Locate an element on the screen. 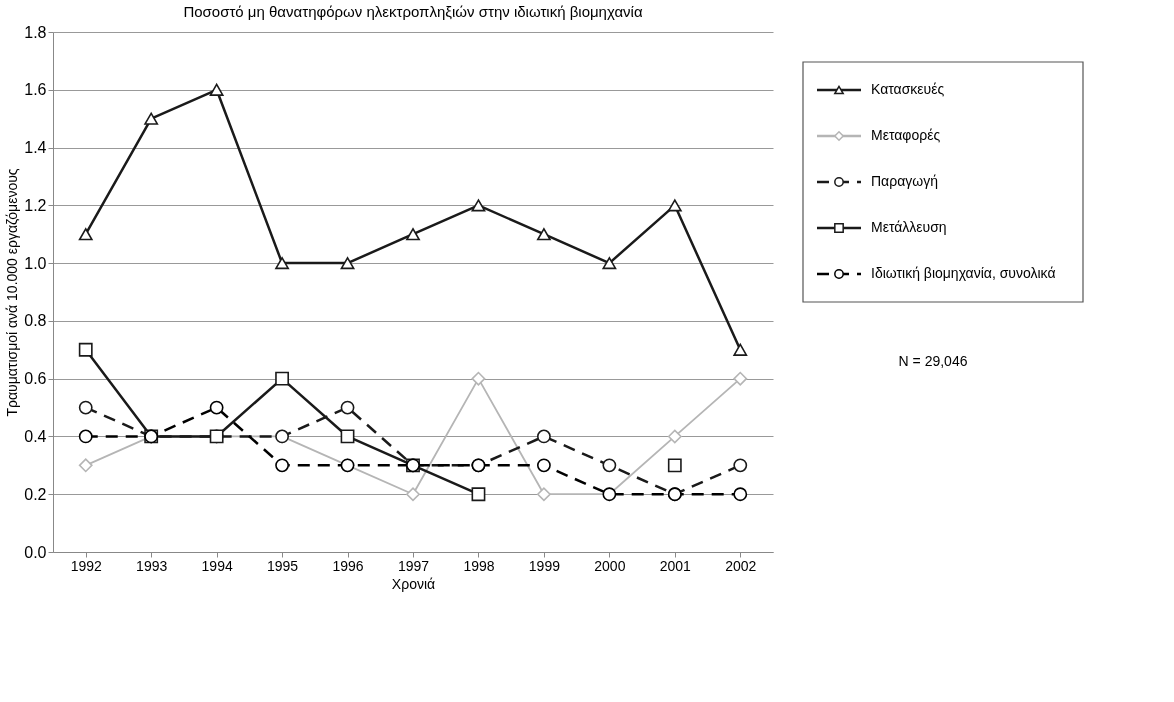  y-tick-label: 0.0 is located at coordinates (35, 552).